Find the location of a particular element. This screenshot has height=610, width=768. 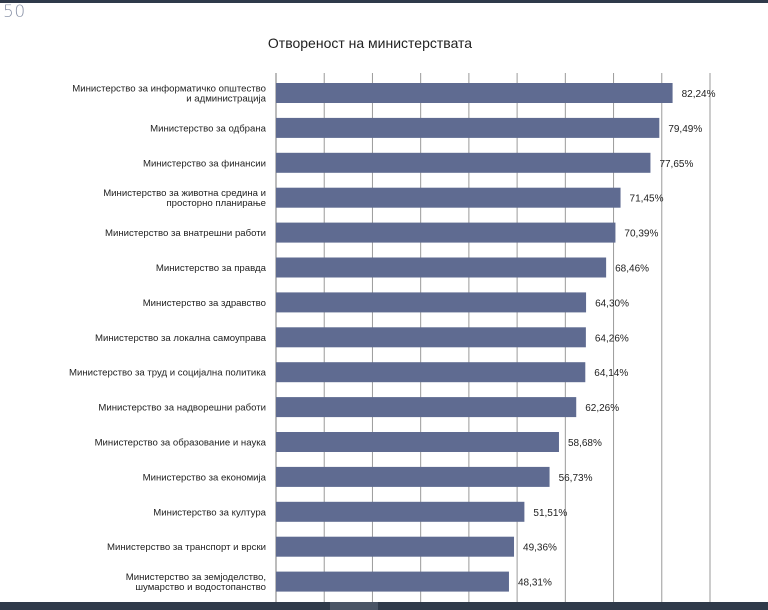

value-label: 51,51% is located at coordinates (550, 513).